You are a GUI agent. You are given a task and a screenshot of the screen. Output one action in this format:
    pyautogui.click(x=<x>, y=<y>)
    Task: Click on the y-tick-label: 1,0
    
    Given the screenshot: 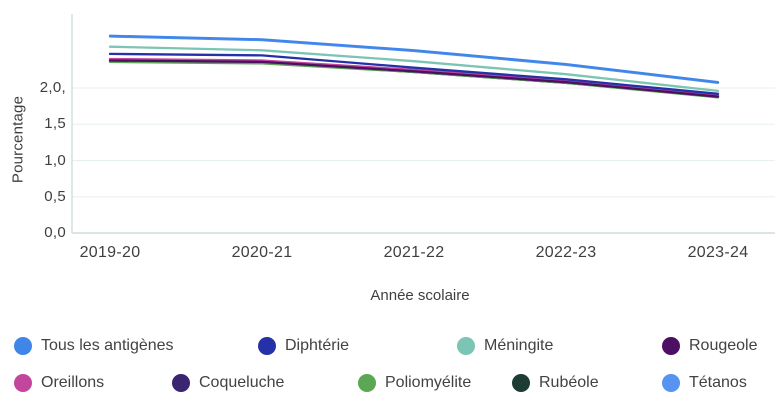 What is the action you would take?
    pyautogui.click(x=55, y=160)
    